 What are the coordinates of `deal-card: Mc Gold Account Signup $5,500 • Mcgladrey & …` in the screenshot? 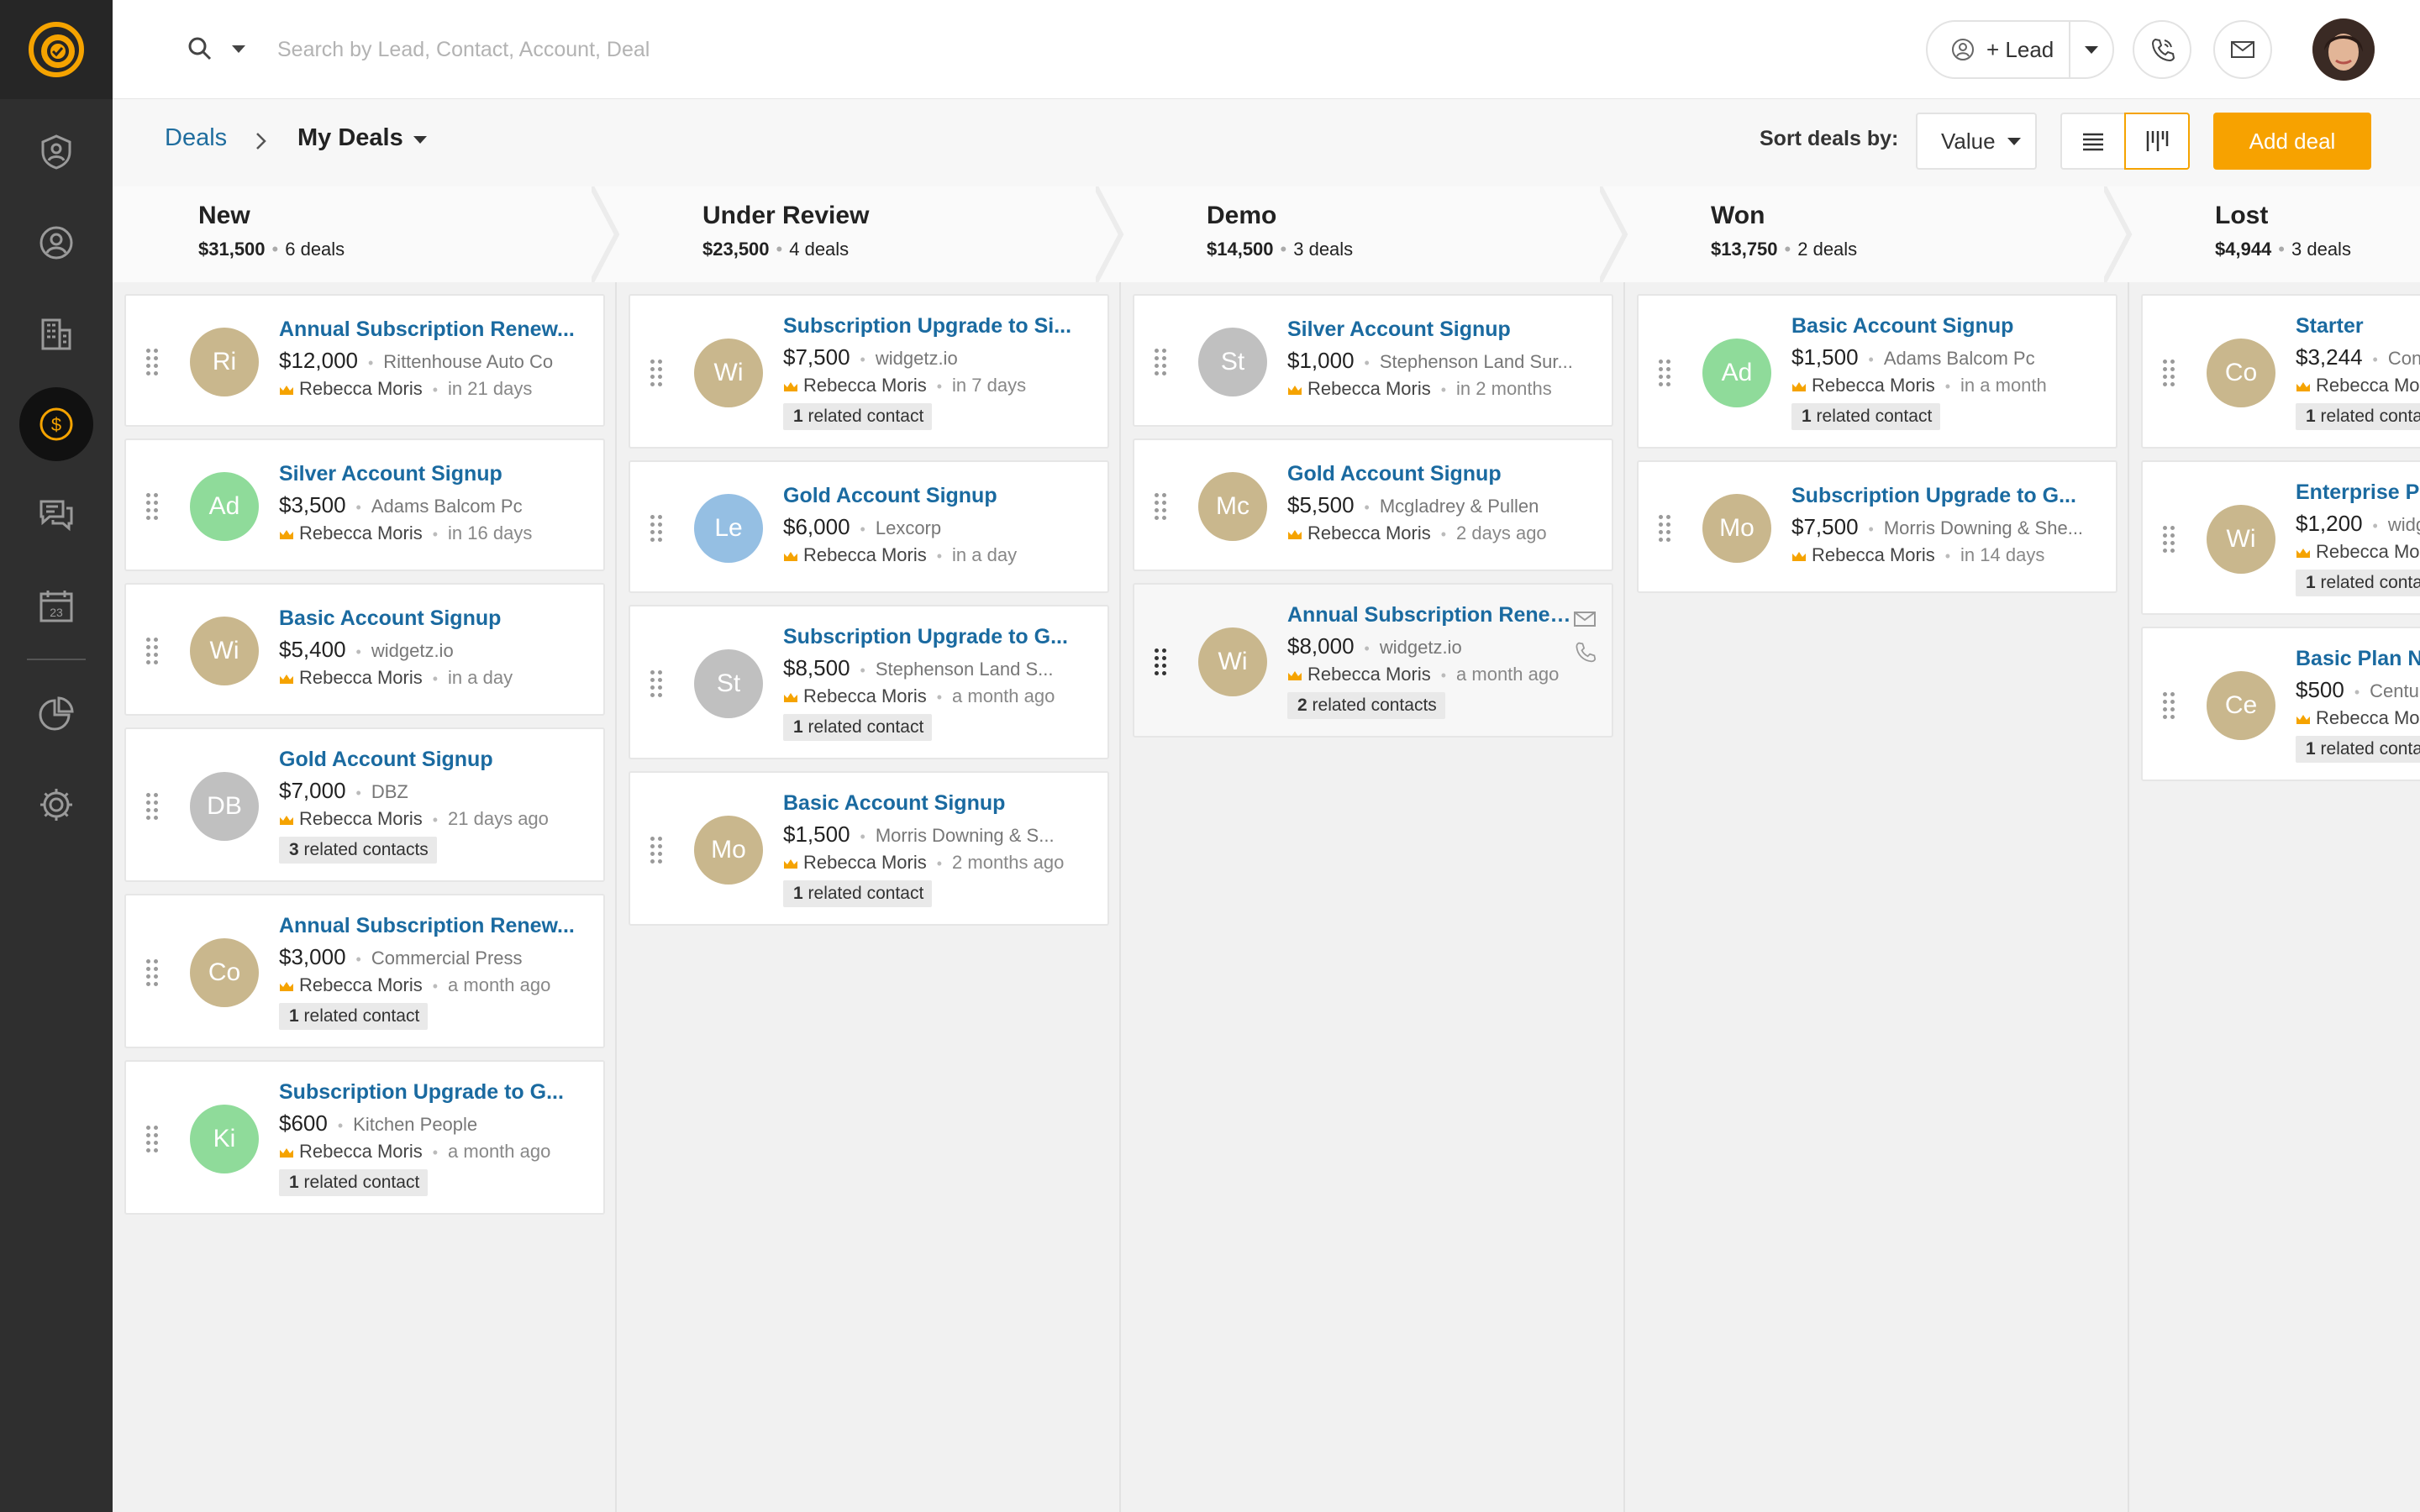 It's located at (1373, 504).